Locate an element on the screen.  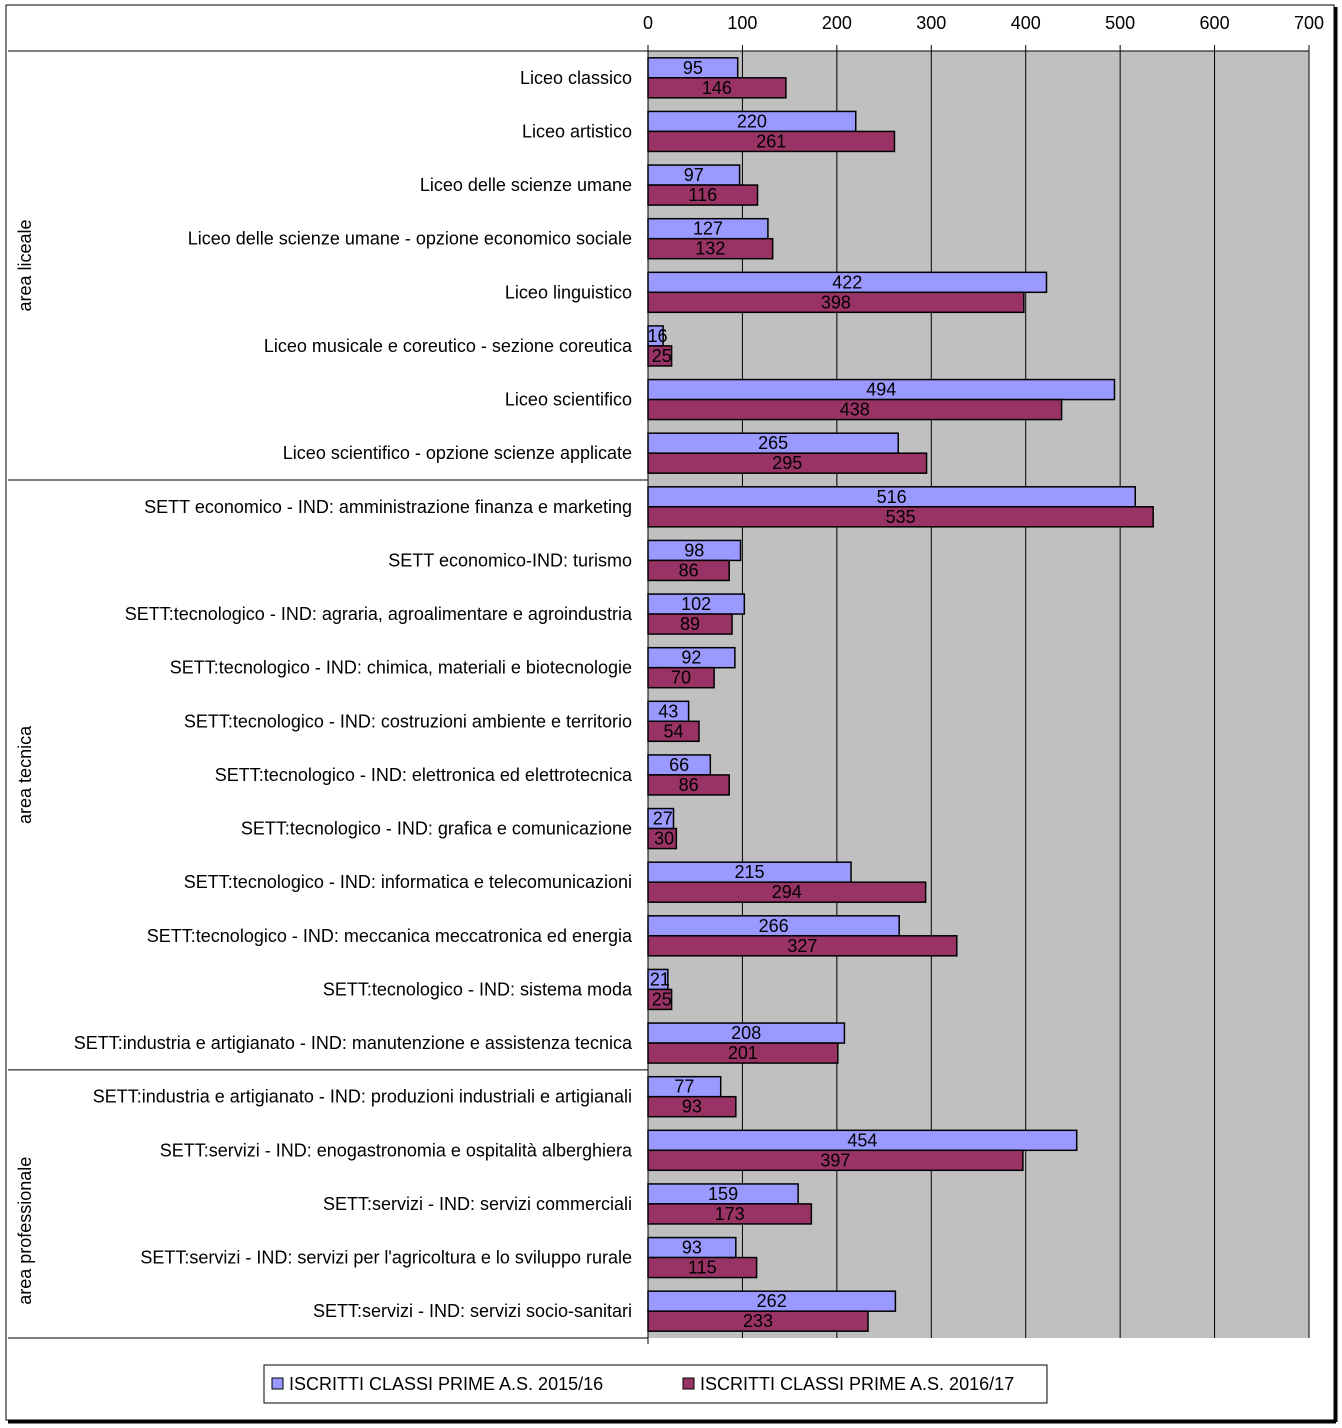
x-tick-label: 400 is located at coordinates (1026, 23).